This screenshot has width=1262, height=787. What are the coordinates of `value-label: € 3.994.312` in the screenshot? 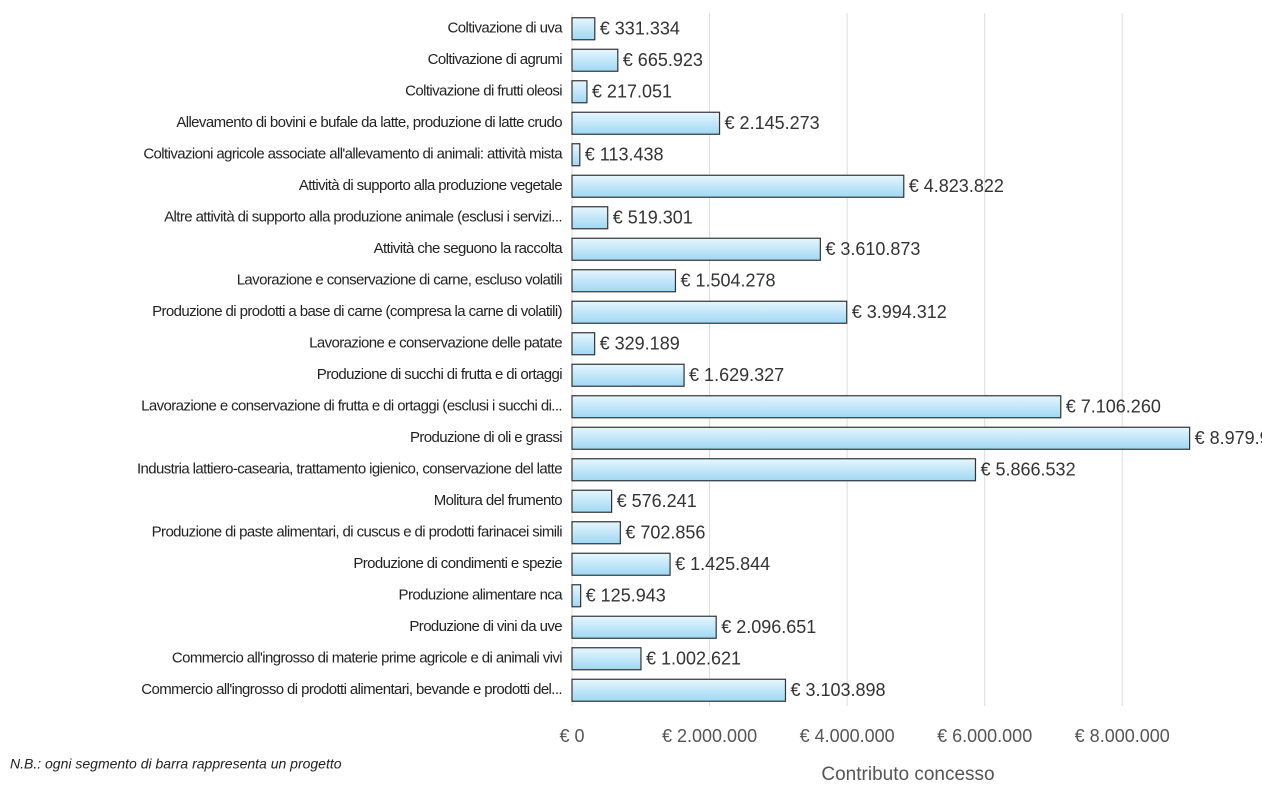 It's located at (899, 312).